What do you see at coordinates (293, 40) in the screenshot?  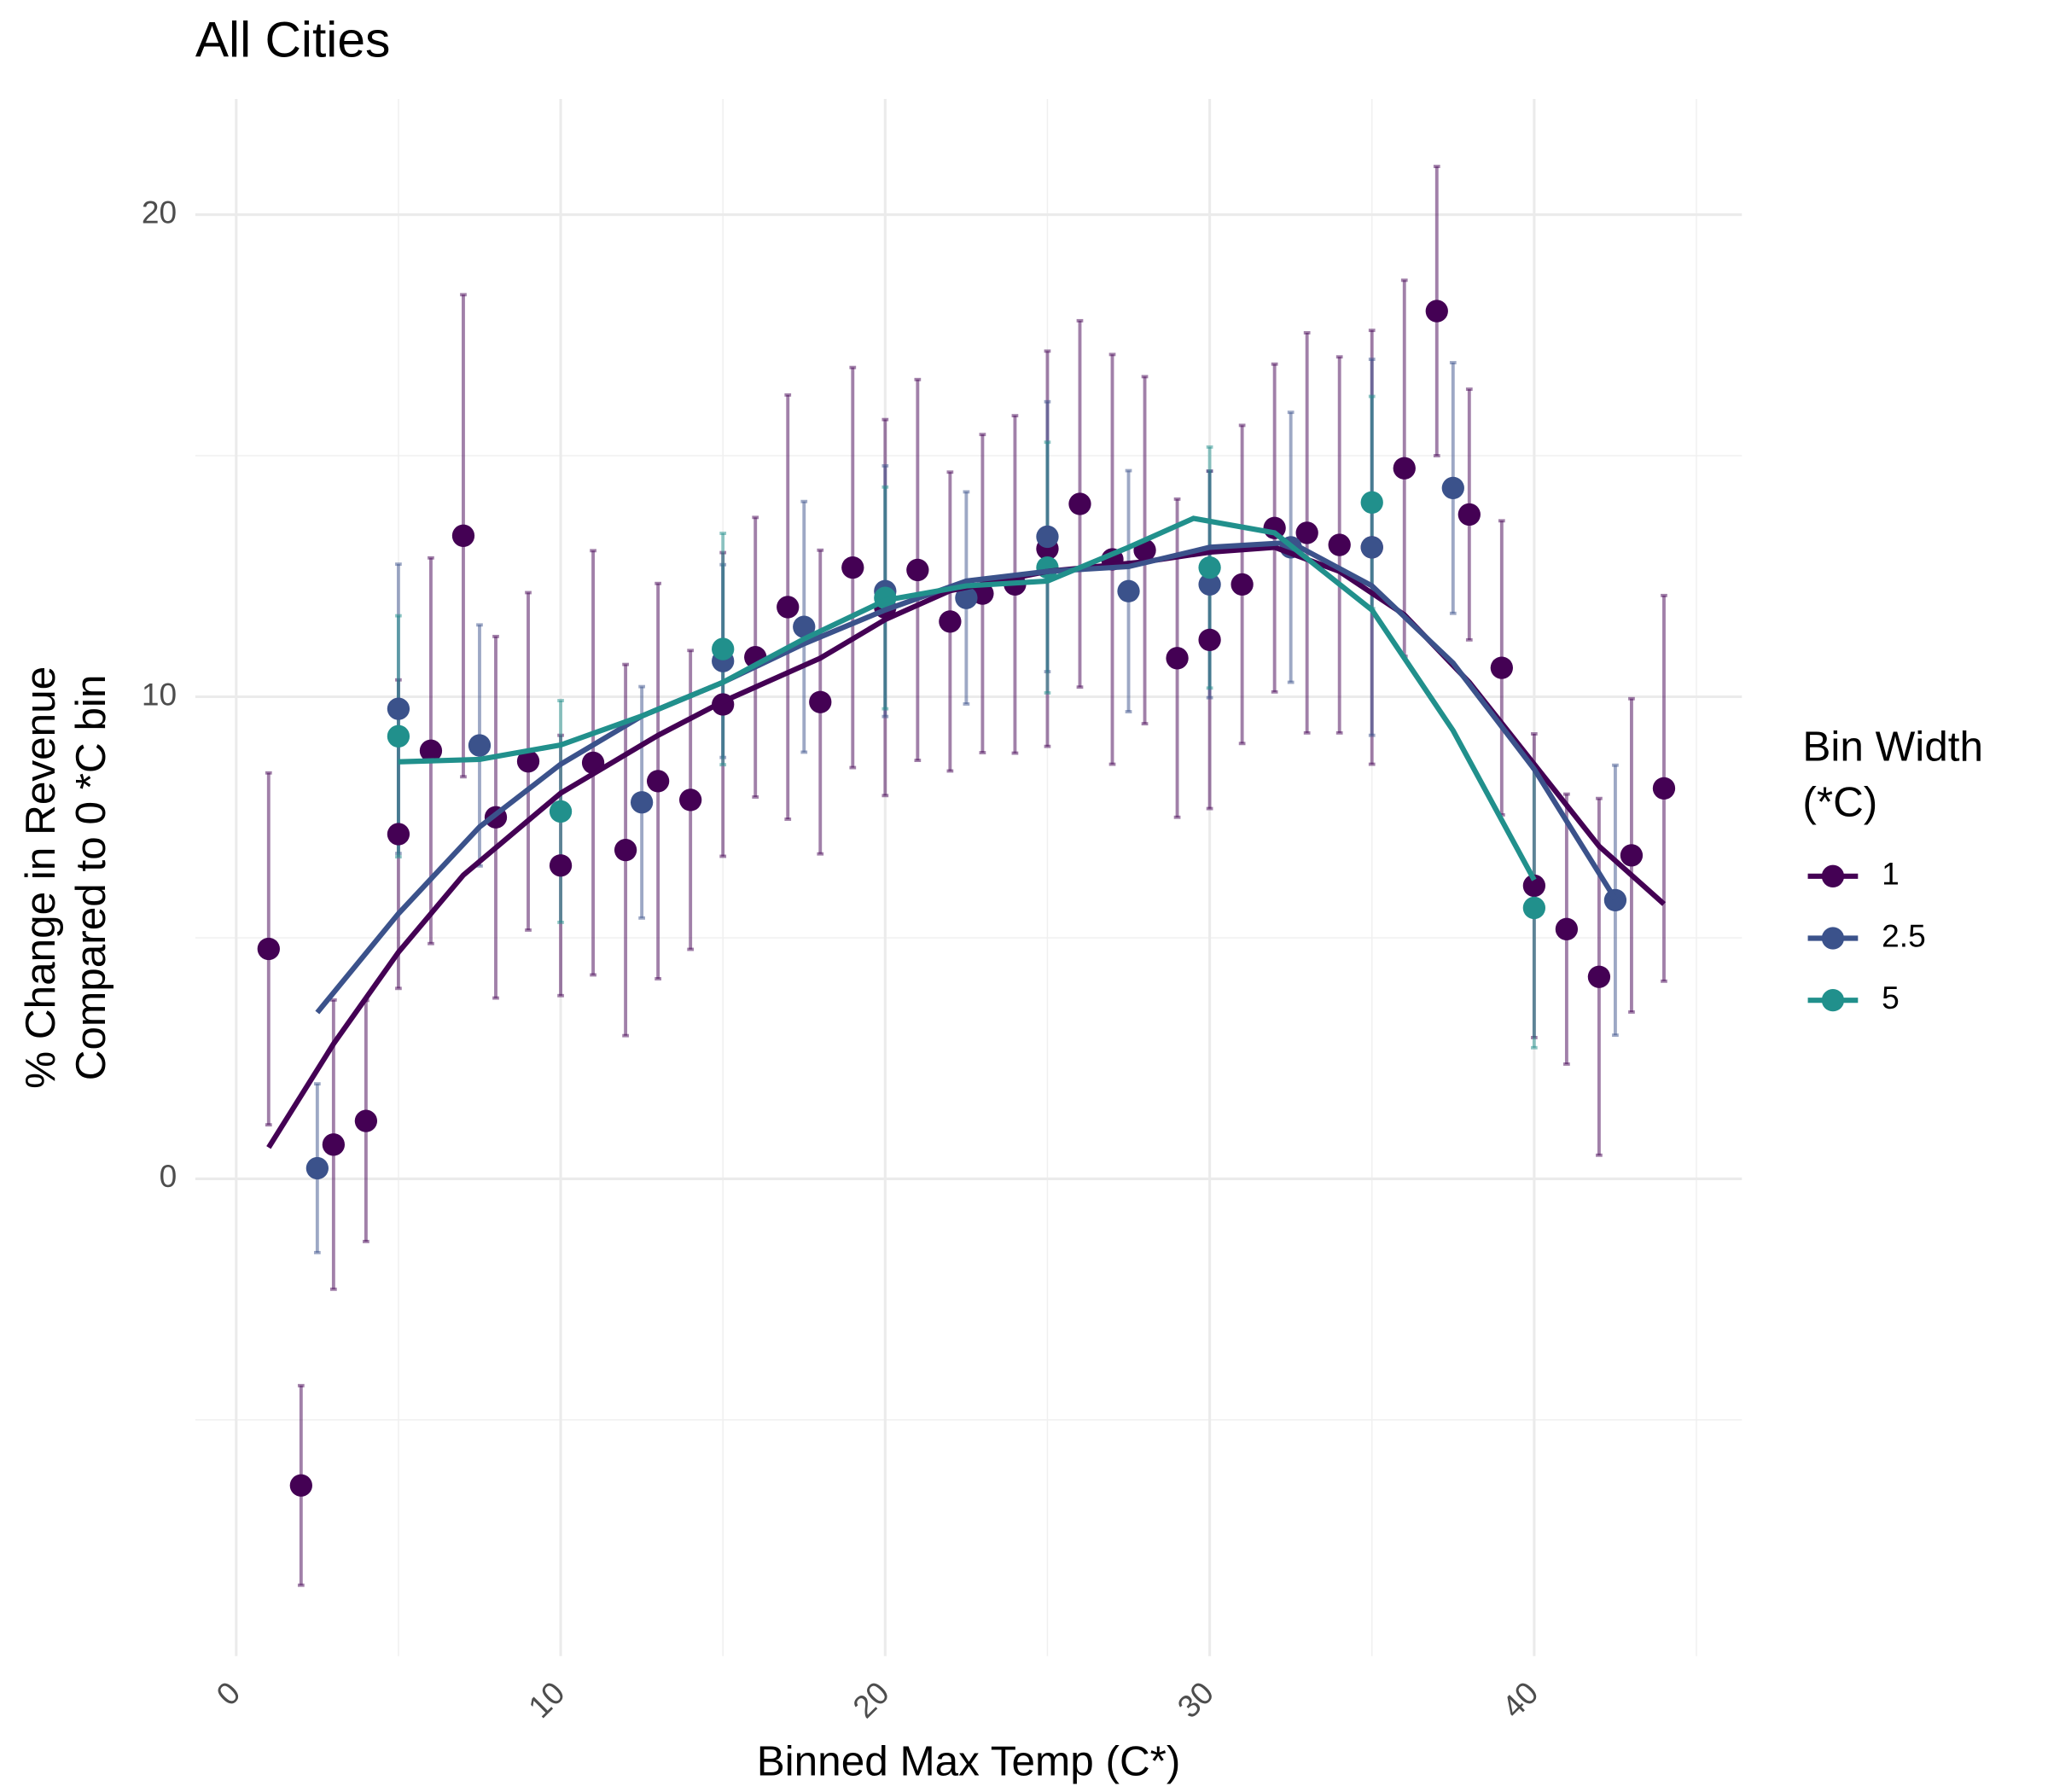 I see `chart-title: All Cities` at bounding box center [293, 40].